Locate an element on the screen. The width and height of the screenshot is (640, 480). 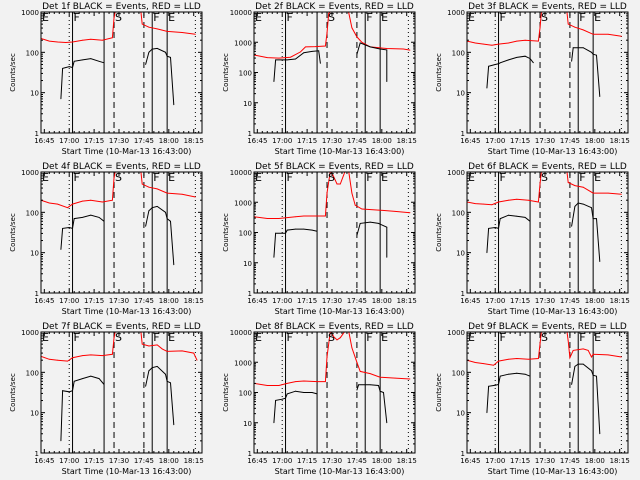
series-line-events is located at coordinates (330, 62).